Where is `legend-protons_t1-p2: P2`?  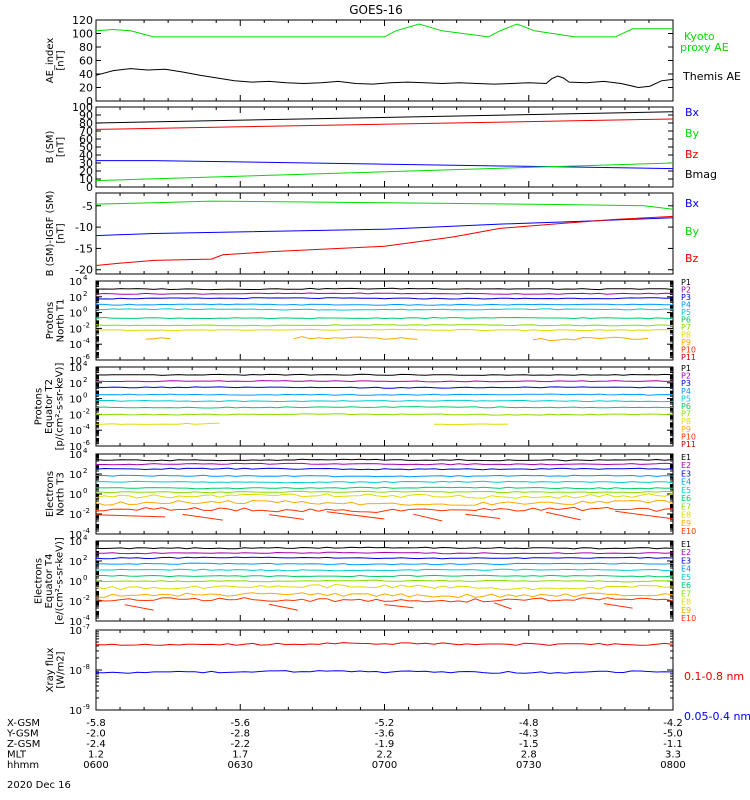 legend-protons_t1-p2: P2 is located at coordinates (686, 290).